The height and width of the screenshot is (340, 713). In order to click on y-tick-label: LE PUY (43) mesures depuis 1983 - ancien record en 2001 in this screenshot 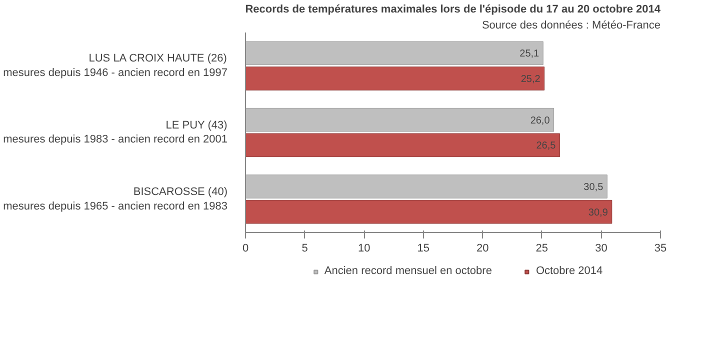, I will do `click(115, 132)`.